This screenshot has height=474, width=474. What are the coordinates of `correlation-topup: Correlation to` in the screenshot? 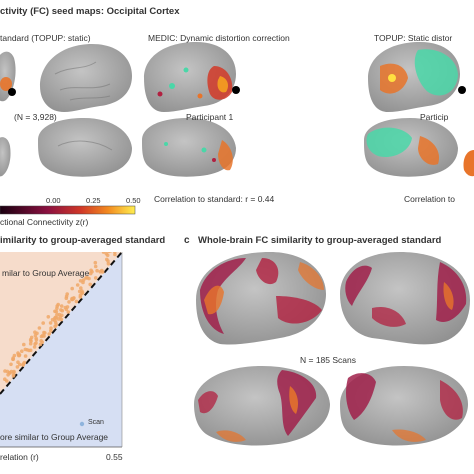 It's located at (430, 199).